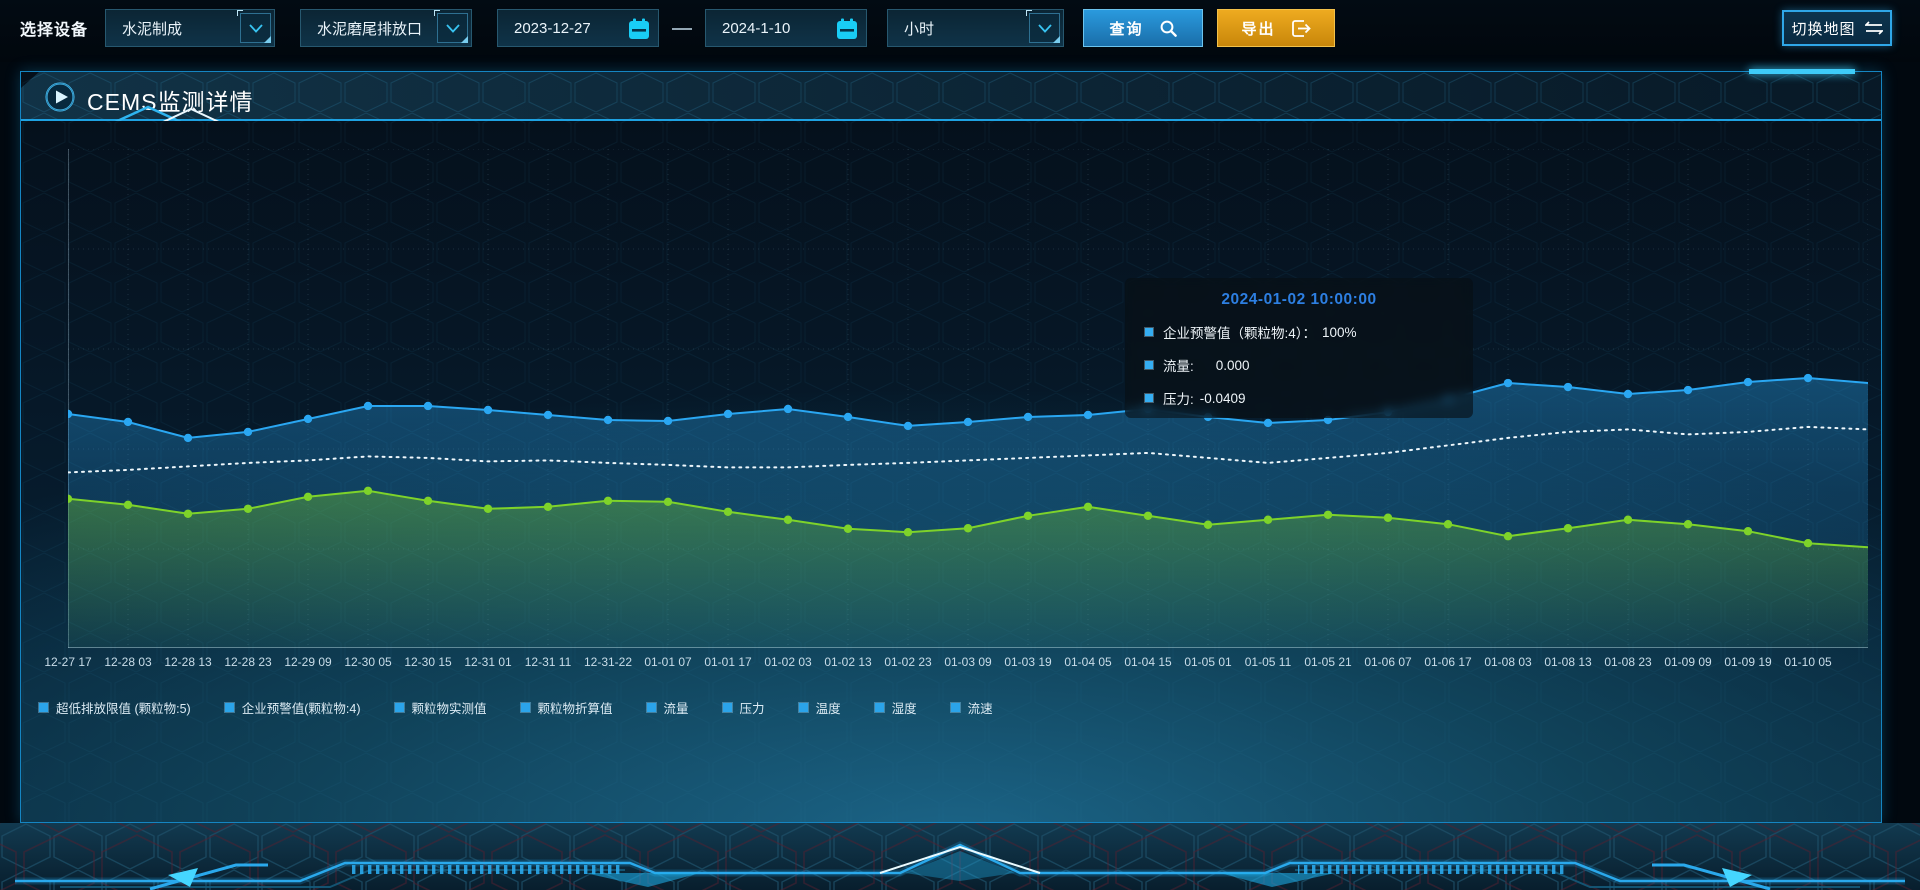 This screenshot has height=890, width=1920. Describe the element at coordinates (1628, 662) in the screenshot. I see `x-axis-label: 01-08 23` at that location.